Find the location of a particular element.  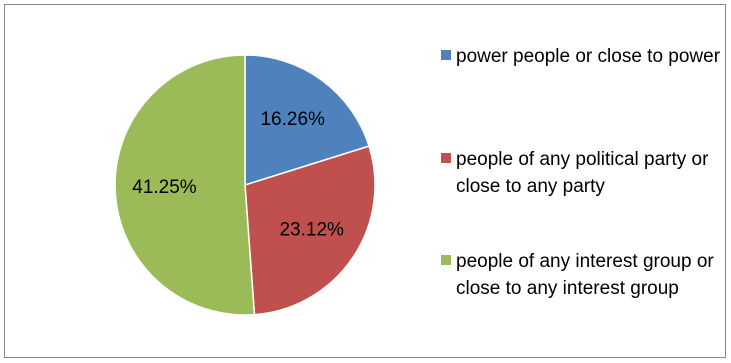

legend-swatch-political-party is located at coordinates (446, 158).